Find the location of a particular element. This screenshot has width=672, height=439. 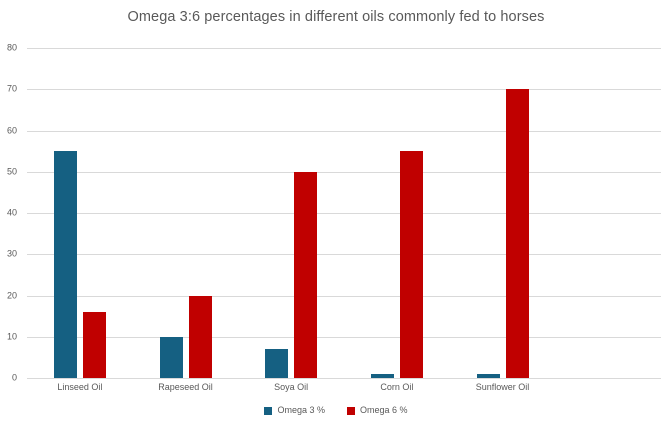

legend-item-omega-6: Omega 6 % is located at coordinates (377, 410).